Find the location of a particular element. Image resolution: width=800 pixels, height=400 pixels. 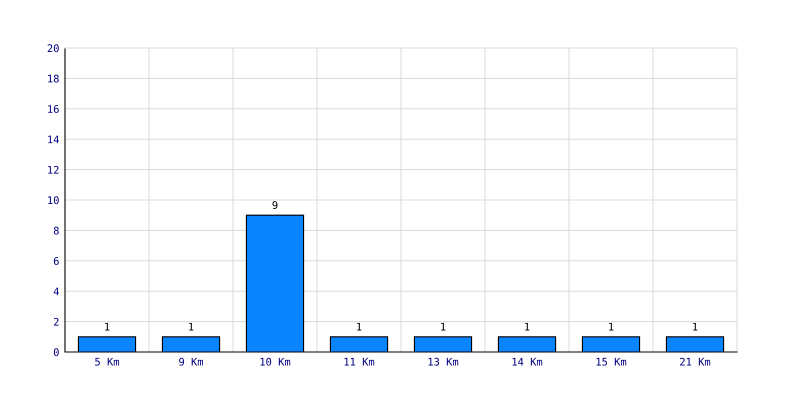

y-tick-label: 0 is located at coordinates (56, 352).